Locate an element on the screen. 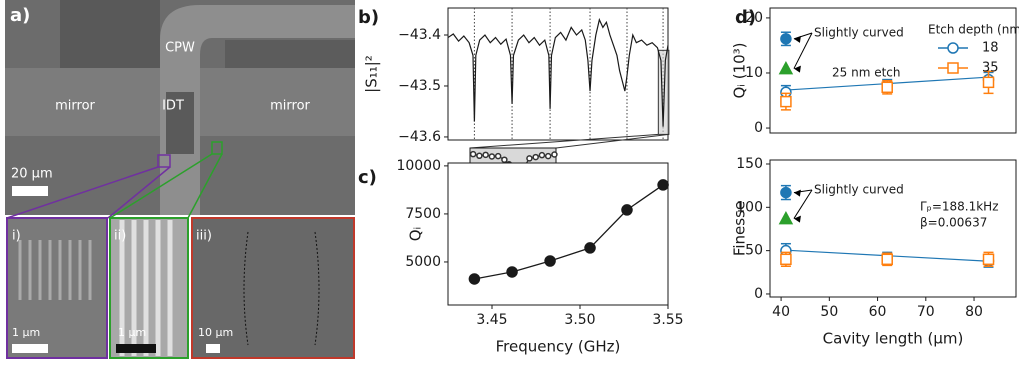 The width and height of the screenshot is (1019, 369). y-axis-label: Qᵢ is located at coordinates (416, 234).